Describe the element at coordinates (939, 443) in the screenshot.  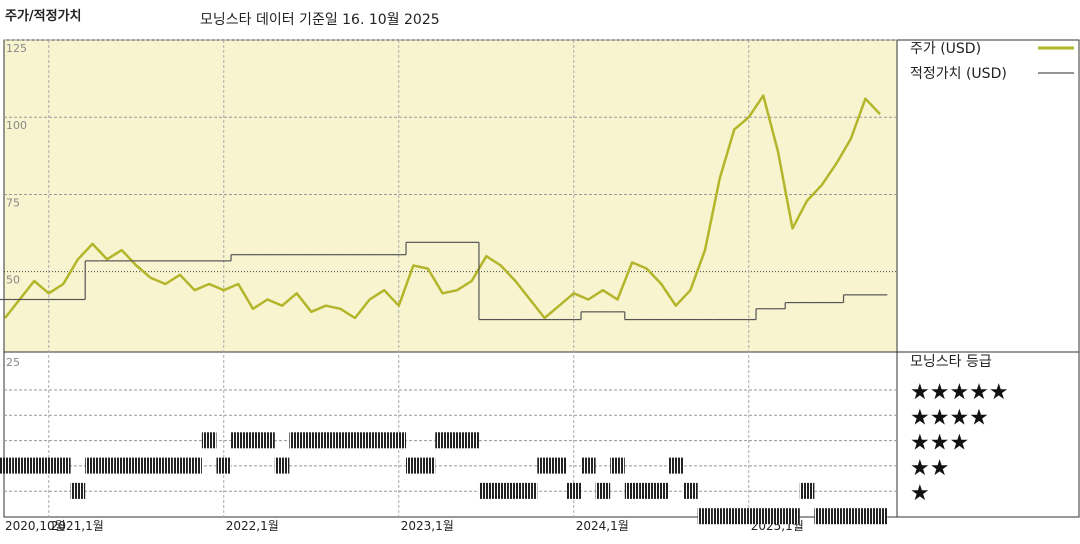
I see `rating-level-label: ★★★` at that location.